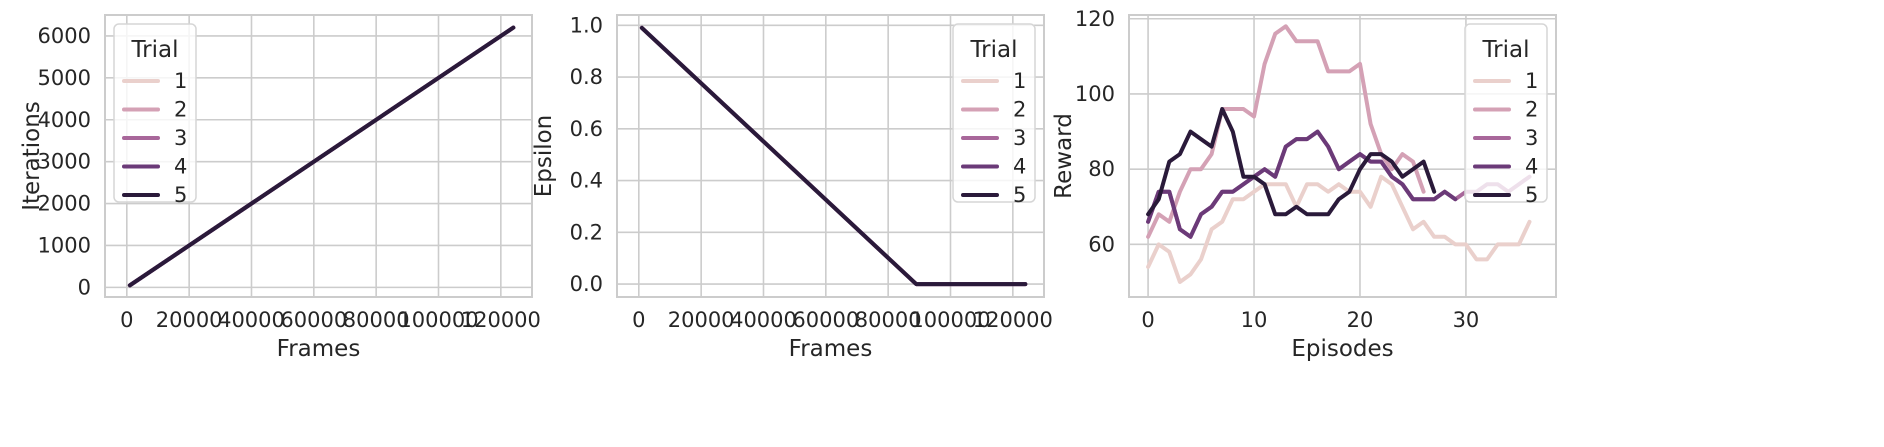 The height and width of the screenshot is (447, 1884). Describe the element at coordinates (64, 78) in the screenshot. I see `y-tick-label: 5000` at that location.